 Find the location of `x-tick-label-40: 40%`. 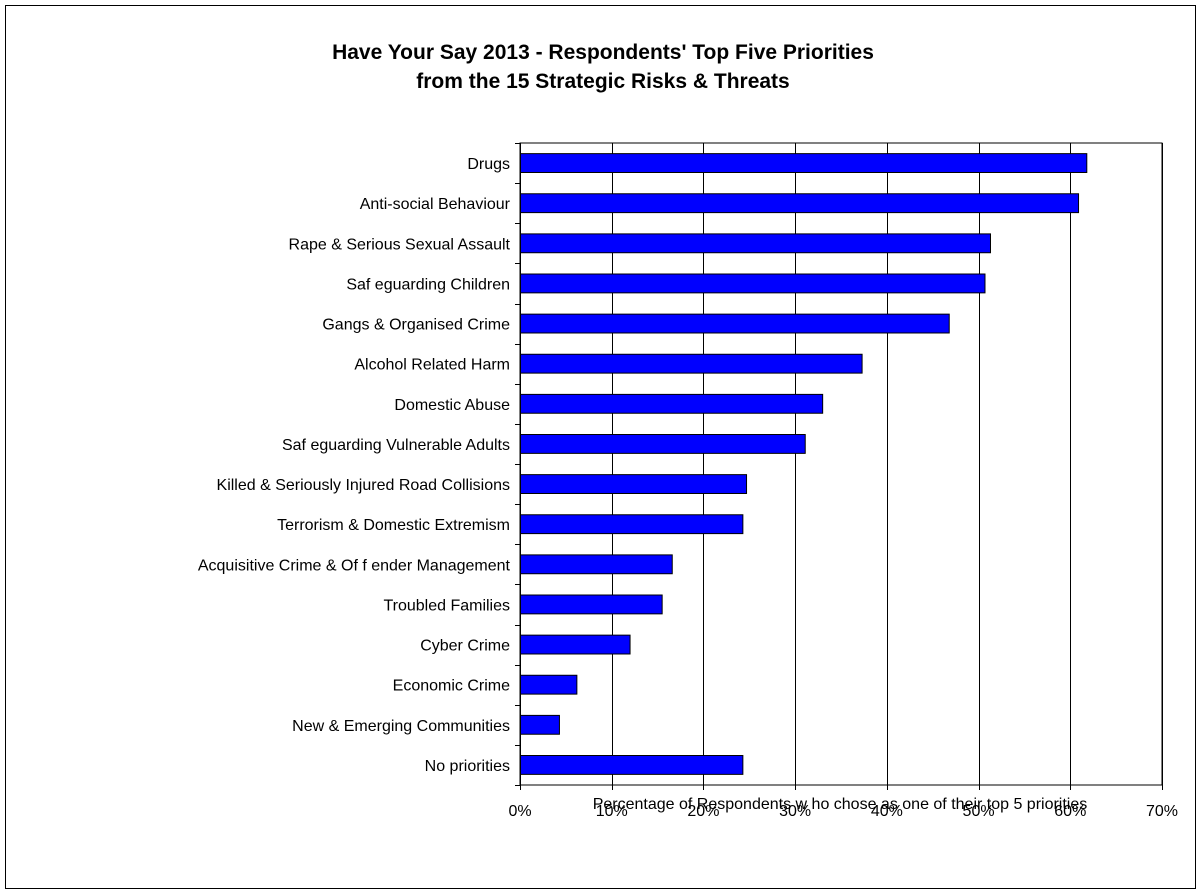

x-tick-label-40: 40% is located at coordinates (887, 811).